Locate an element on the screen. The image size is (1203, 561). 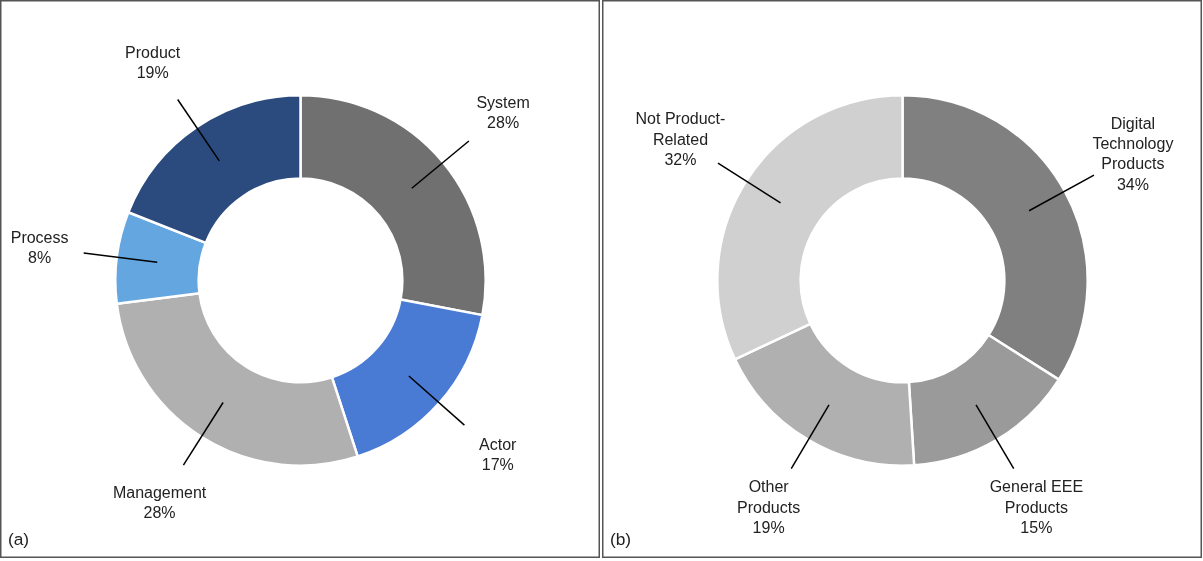
slice-label: System is located at coordinates (503, 102).